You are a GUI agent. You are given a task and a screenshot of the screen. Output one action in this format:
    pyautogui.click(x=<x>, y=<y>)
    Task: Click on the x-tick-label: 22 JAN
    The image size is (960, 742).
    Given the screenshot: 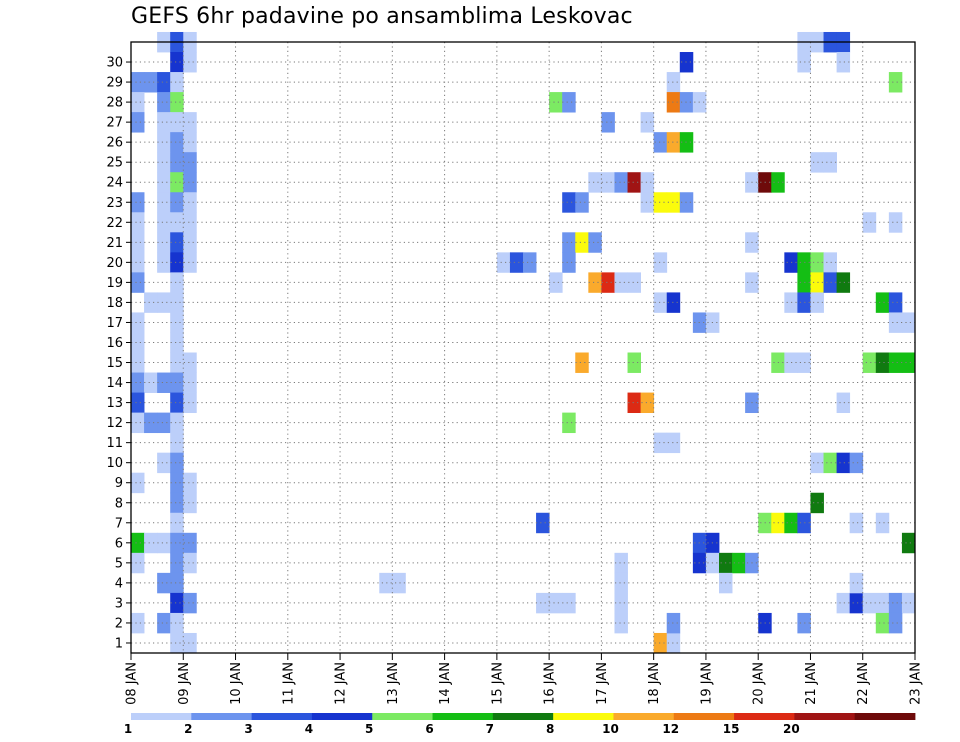 What is the action you would take?
    pyautogui.click(x=863, y=683)
    